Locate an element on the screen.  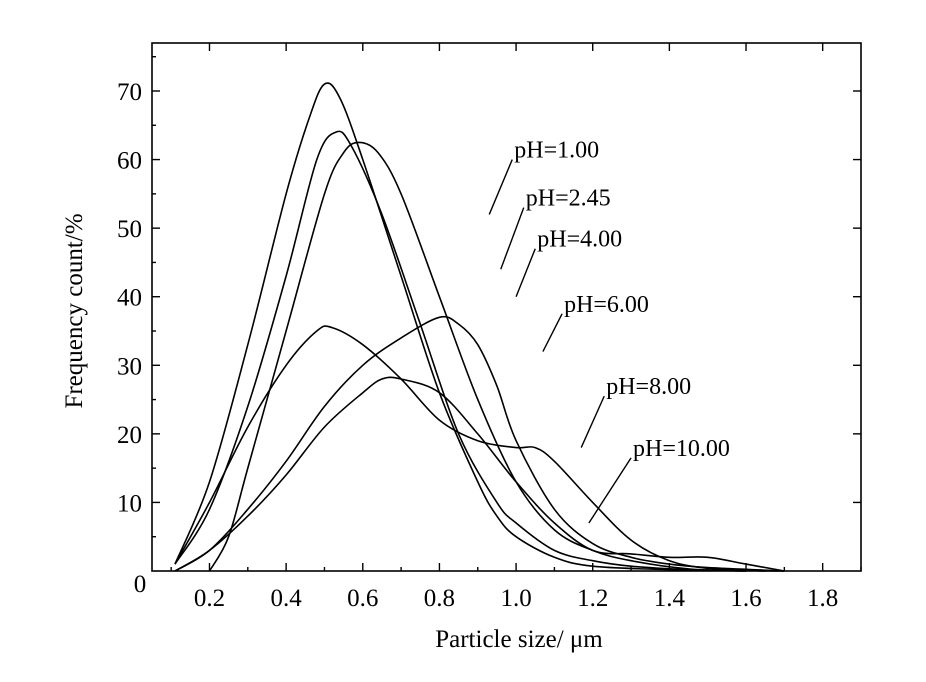
series-label-ph-4-00: pH=4.00 is located at coordinates (579, 240).